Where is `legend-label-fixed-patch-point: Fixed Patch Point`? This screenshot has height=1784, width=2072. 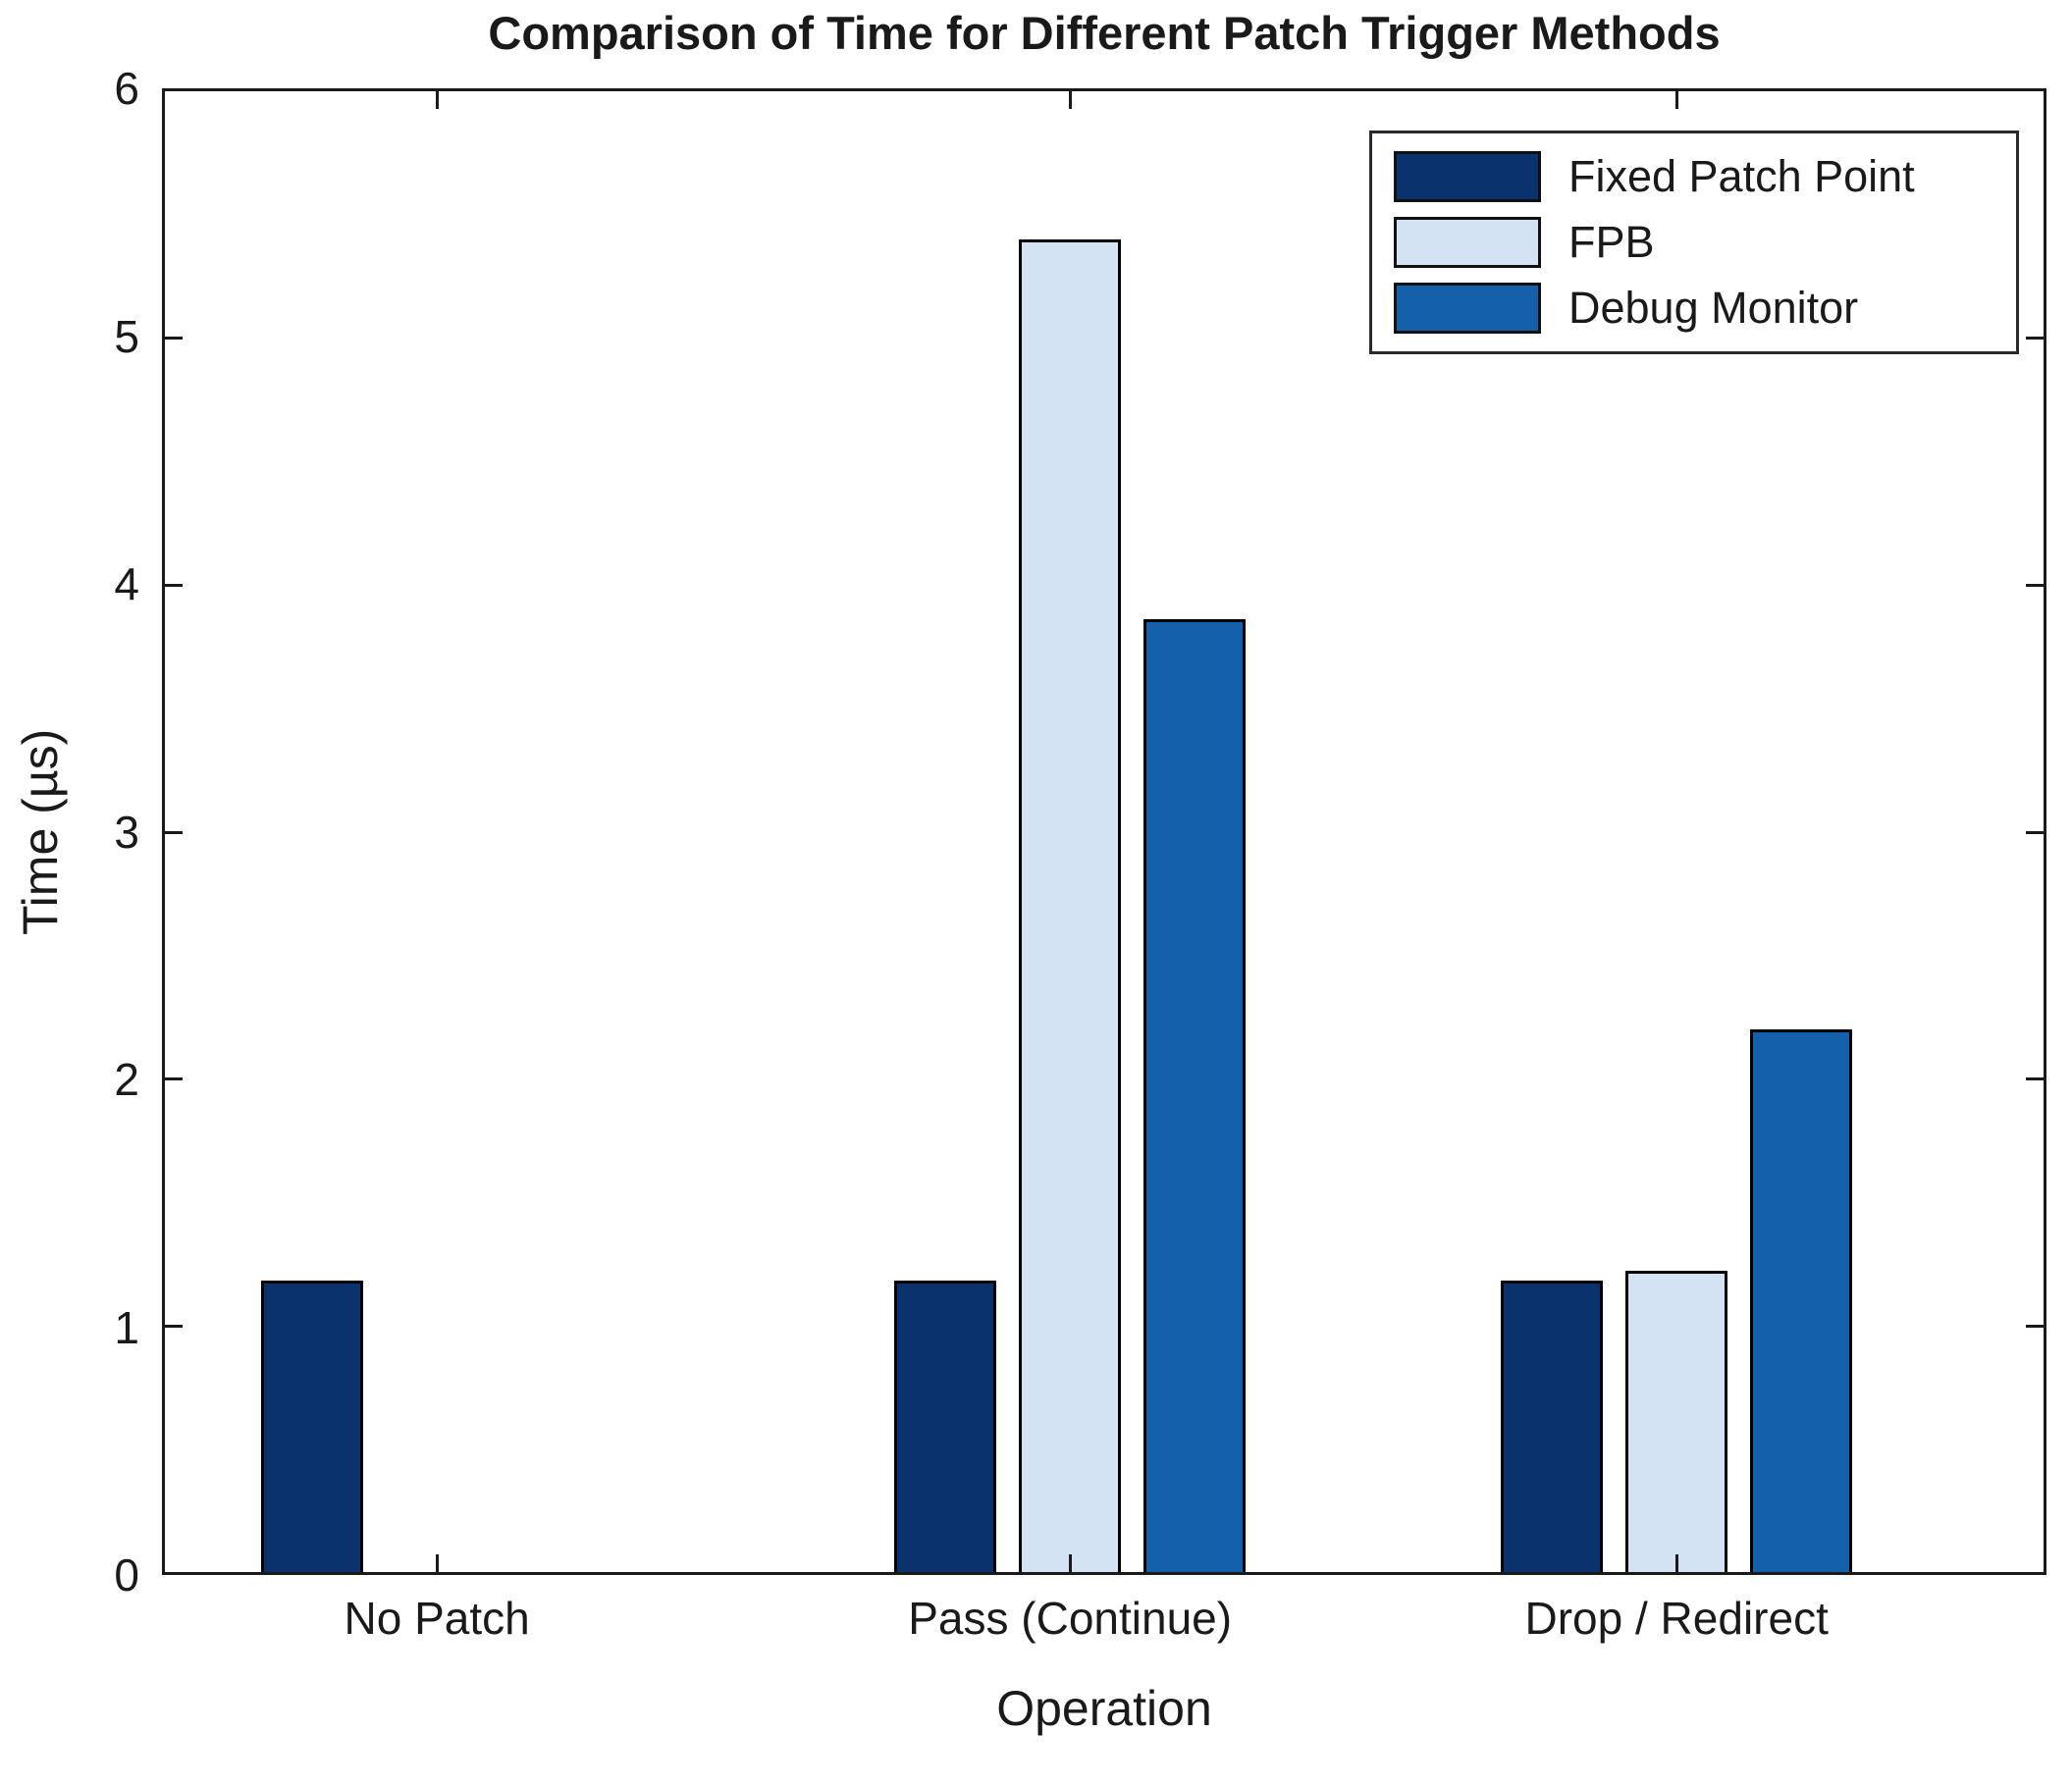 legend-label-fixed-patch-point: Fixed Patch Point is located at coordinates (1742, 175).